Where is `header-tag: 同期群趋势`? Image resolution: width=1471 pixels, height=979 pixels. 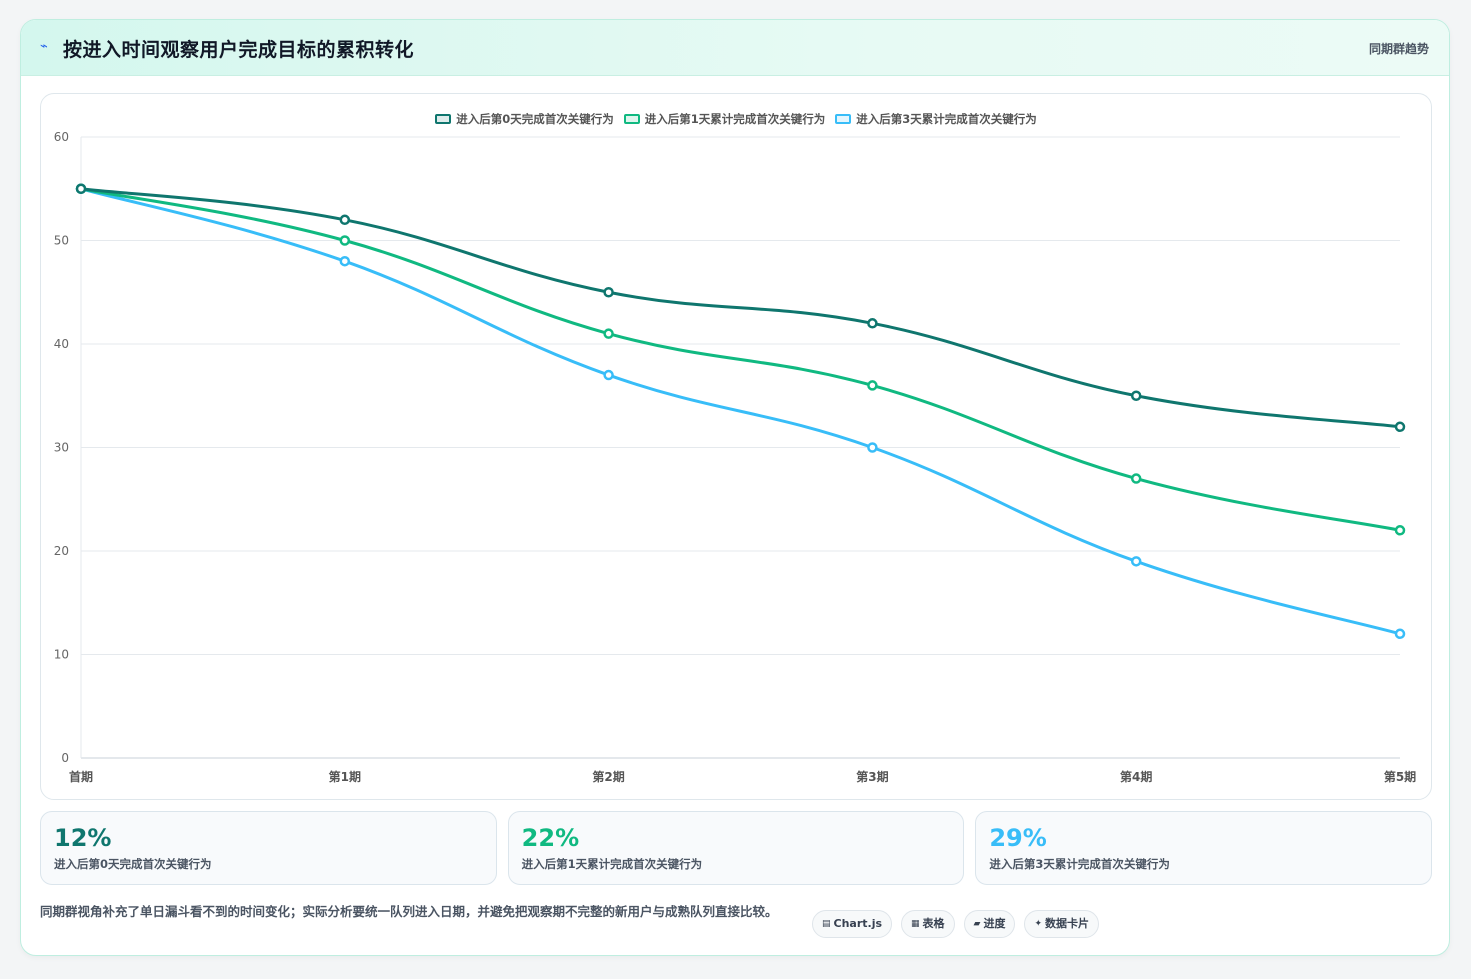
header-tag: 同期群趋势 is located at coordinates (1398, 49).